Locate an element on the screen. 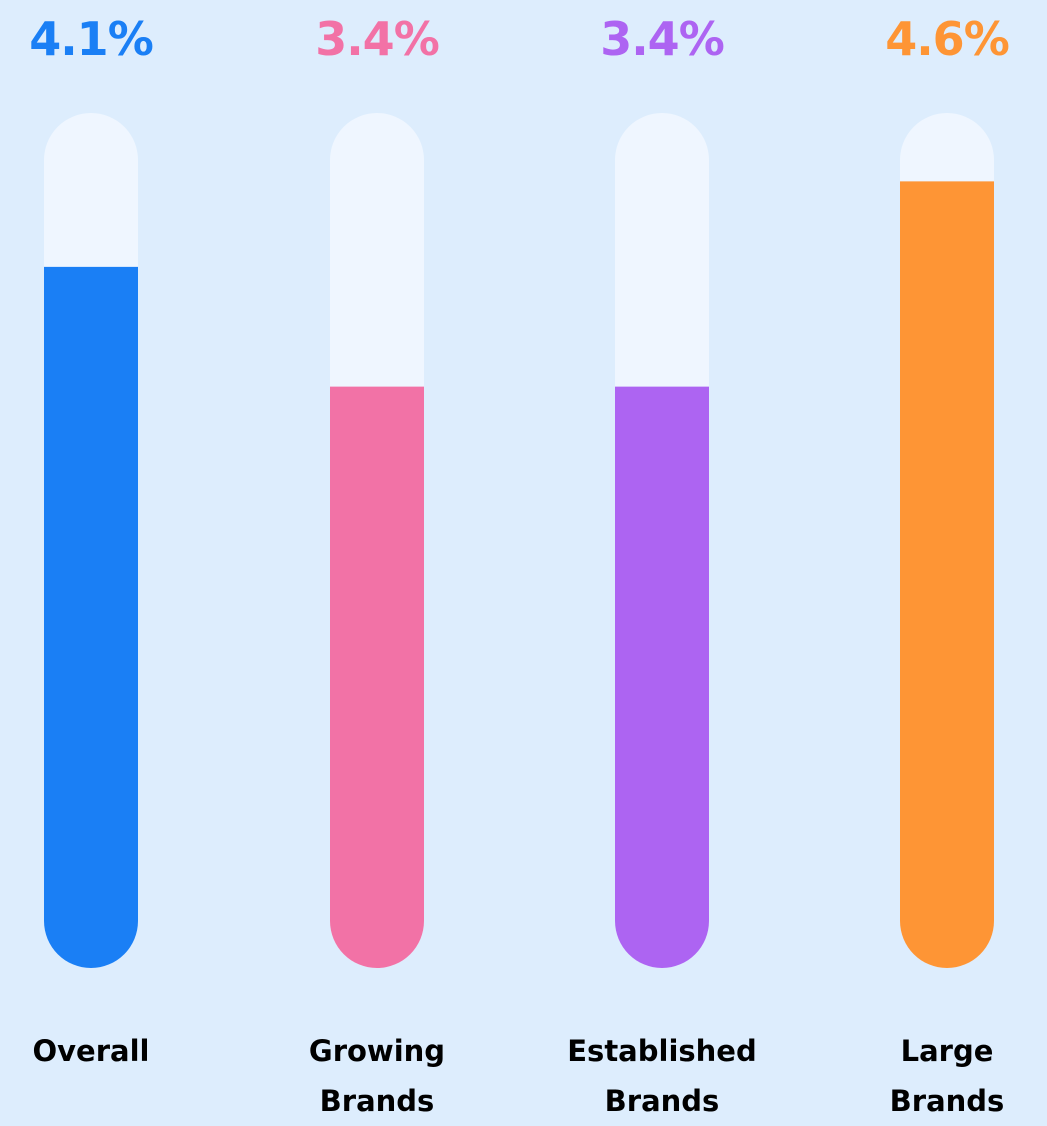 The width and height of the screenshot is (1047, 1126). value-label: 4.1% is located at coordinates (91, 39).